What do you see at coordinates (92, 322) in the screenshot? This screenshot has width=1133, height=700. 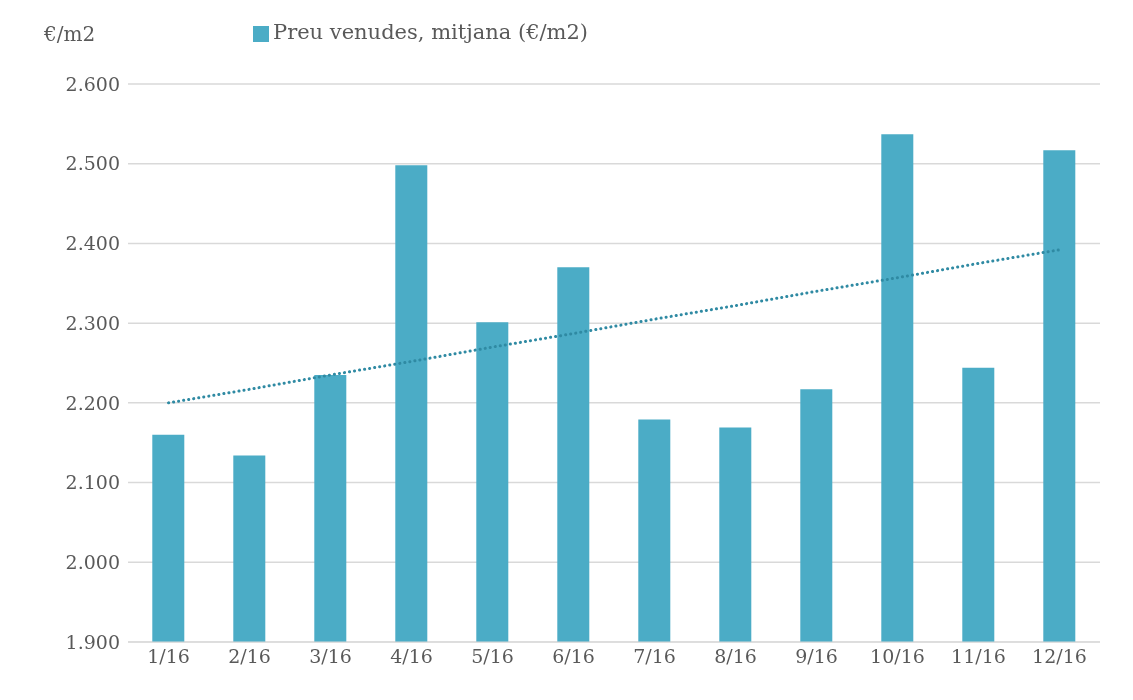 I see `y-tick-label: 2.300` at bounding box center [92, 322].